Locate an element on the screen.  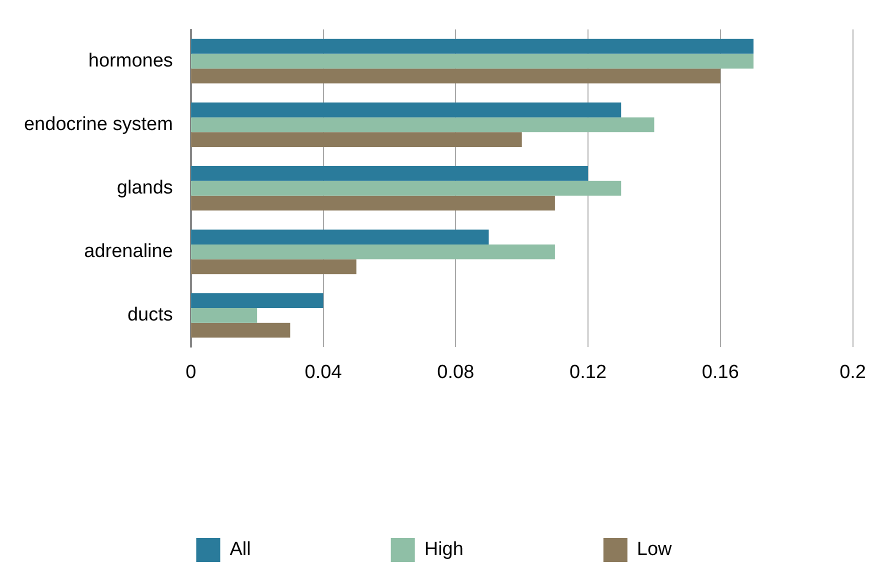
legend-label: High is located at coordinates (444, 549).